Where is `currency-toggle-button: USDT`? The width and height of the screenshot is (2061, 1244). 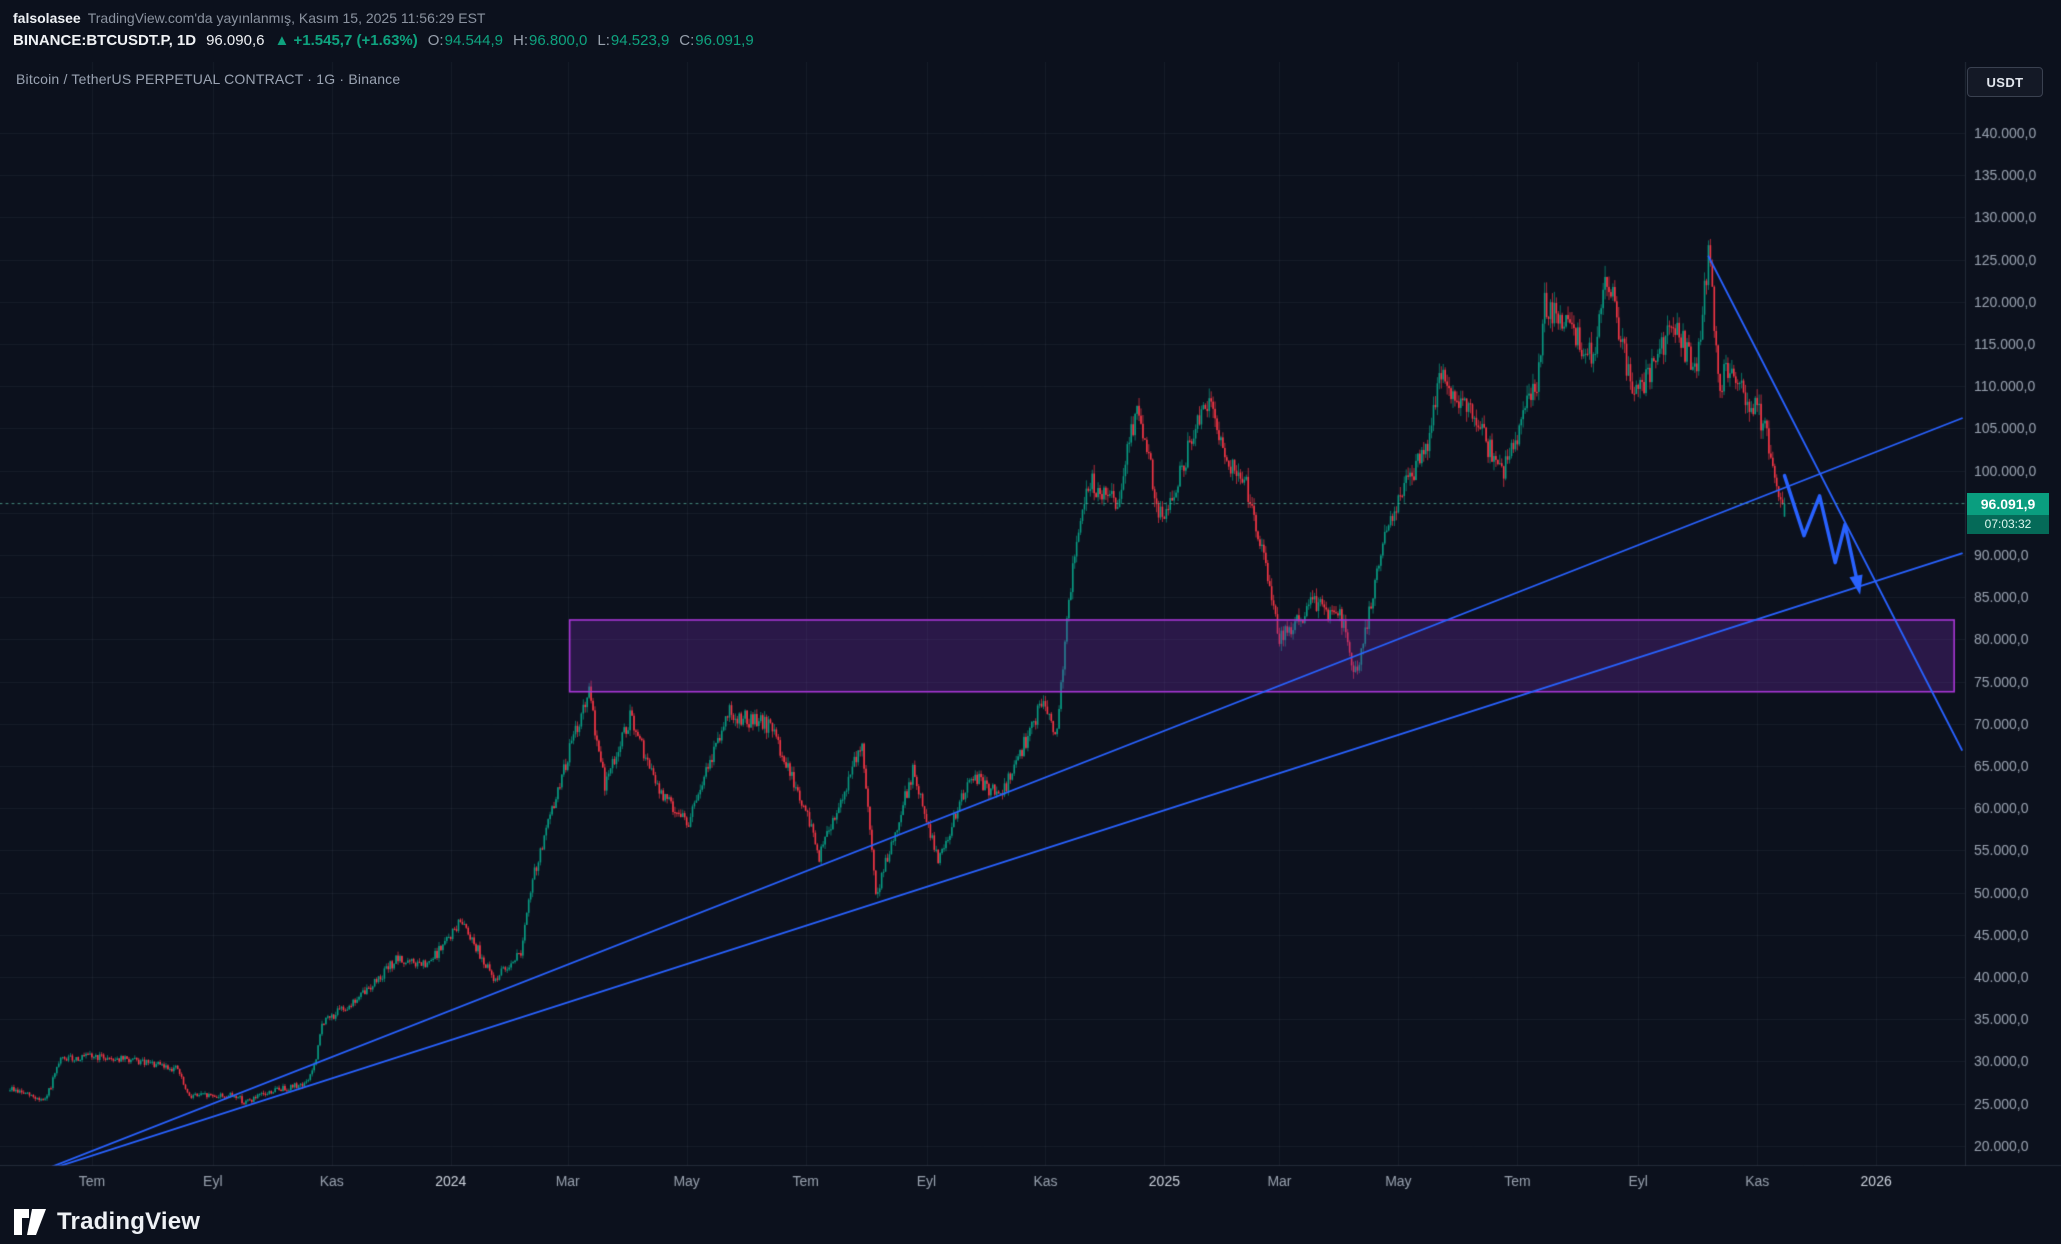
currency-toggle-button: USDT is located at coordinates (2005, 82).